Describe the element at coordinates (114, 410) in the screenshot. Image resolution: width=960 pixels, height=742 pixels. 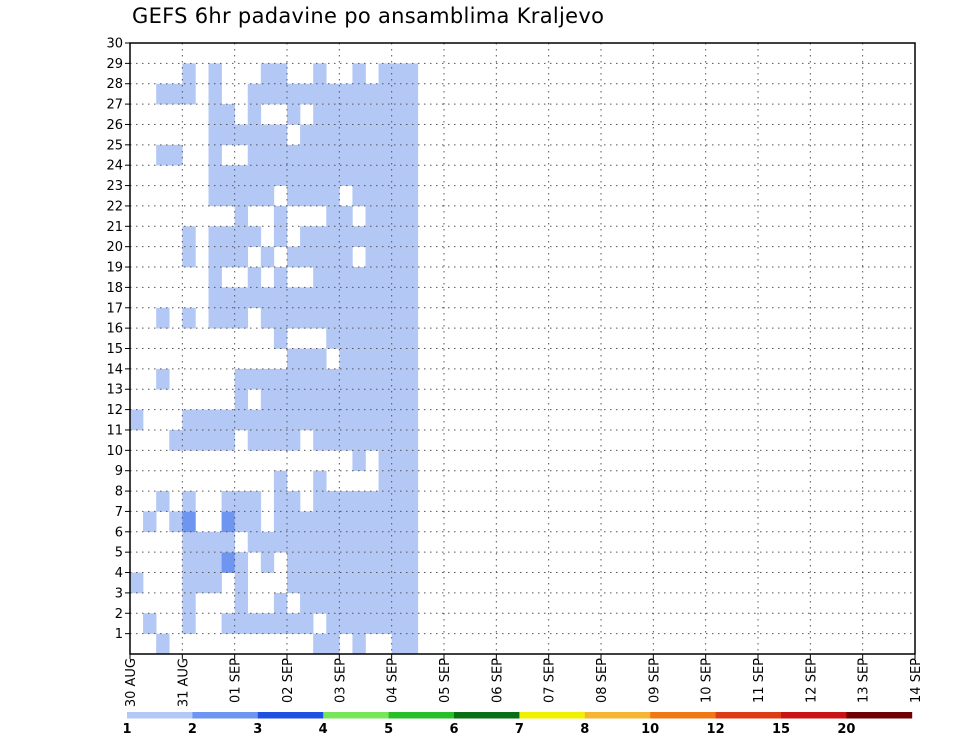
I see `y-tick-label: 12` at that location.